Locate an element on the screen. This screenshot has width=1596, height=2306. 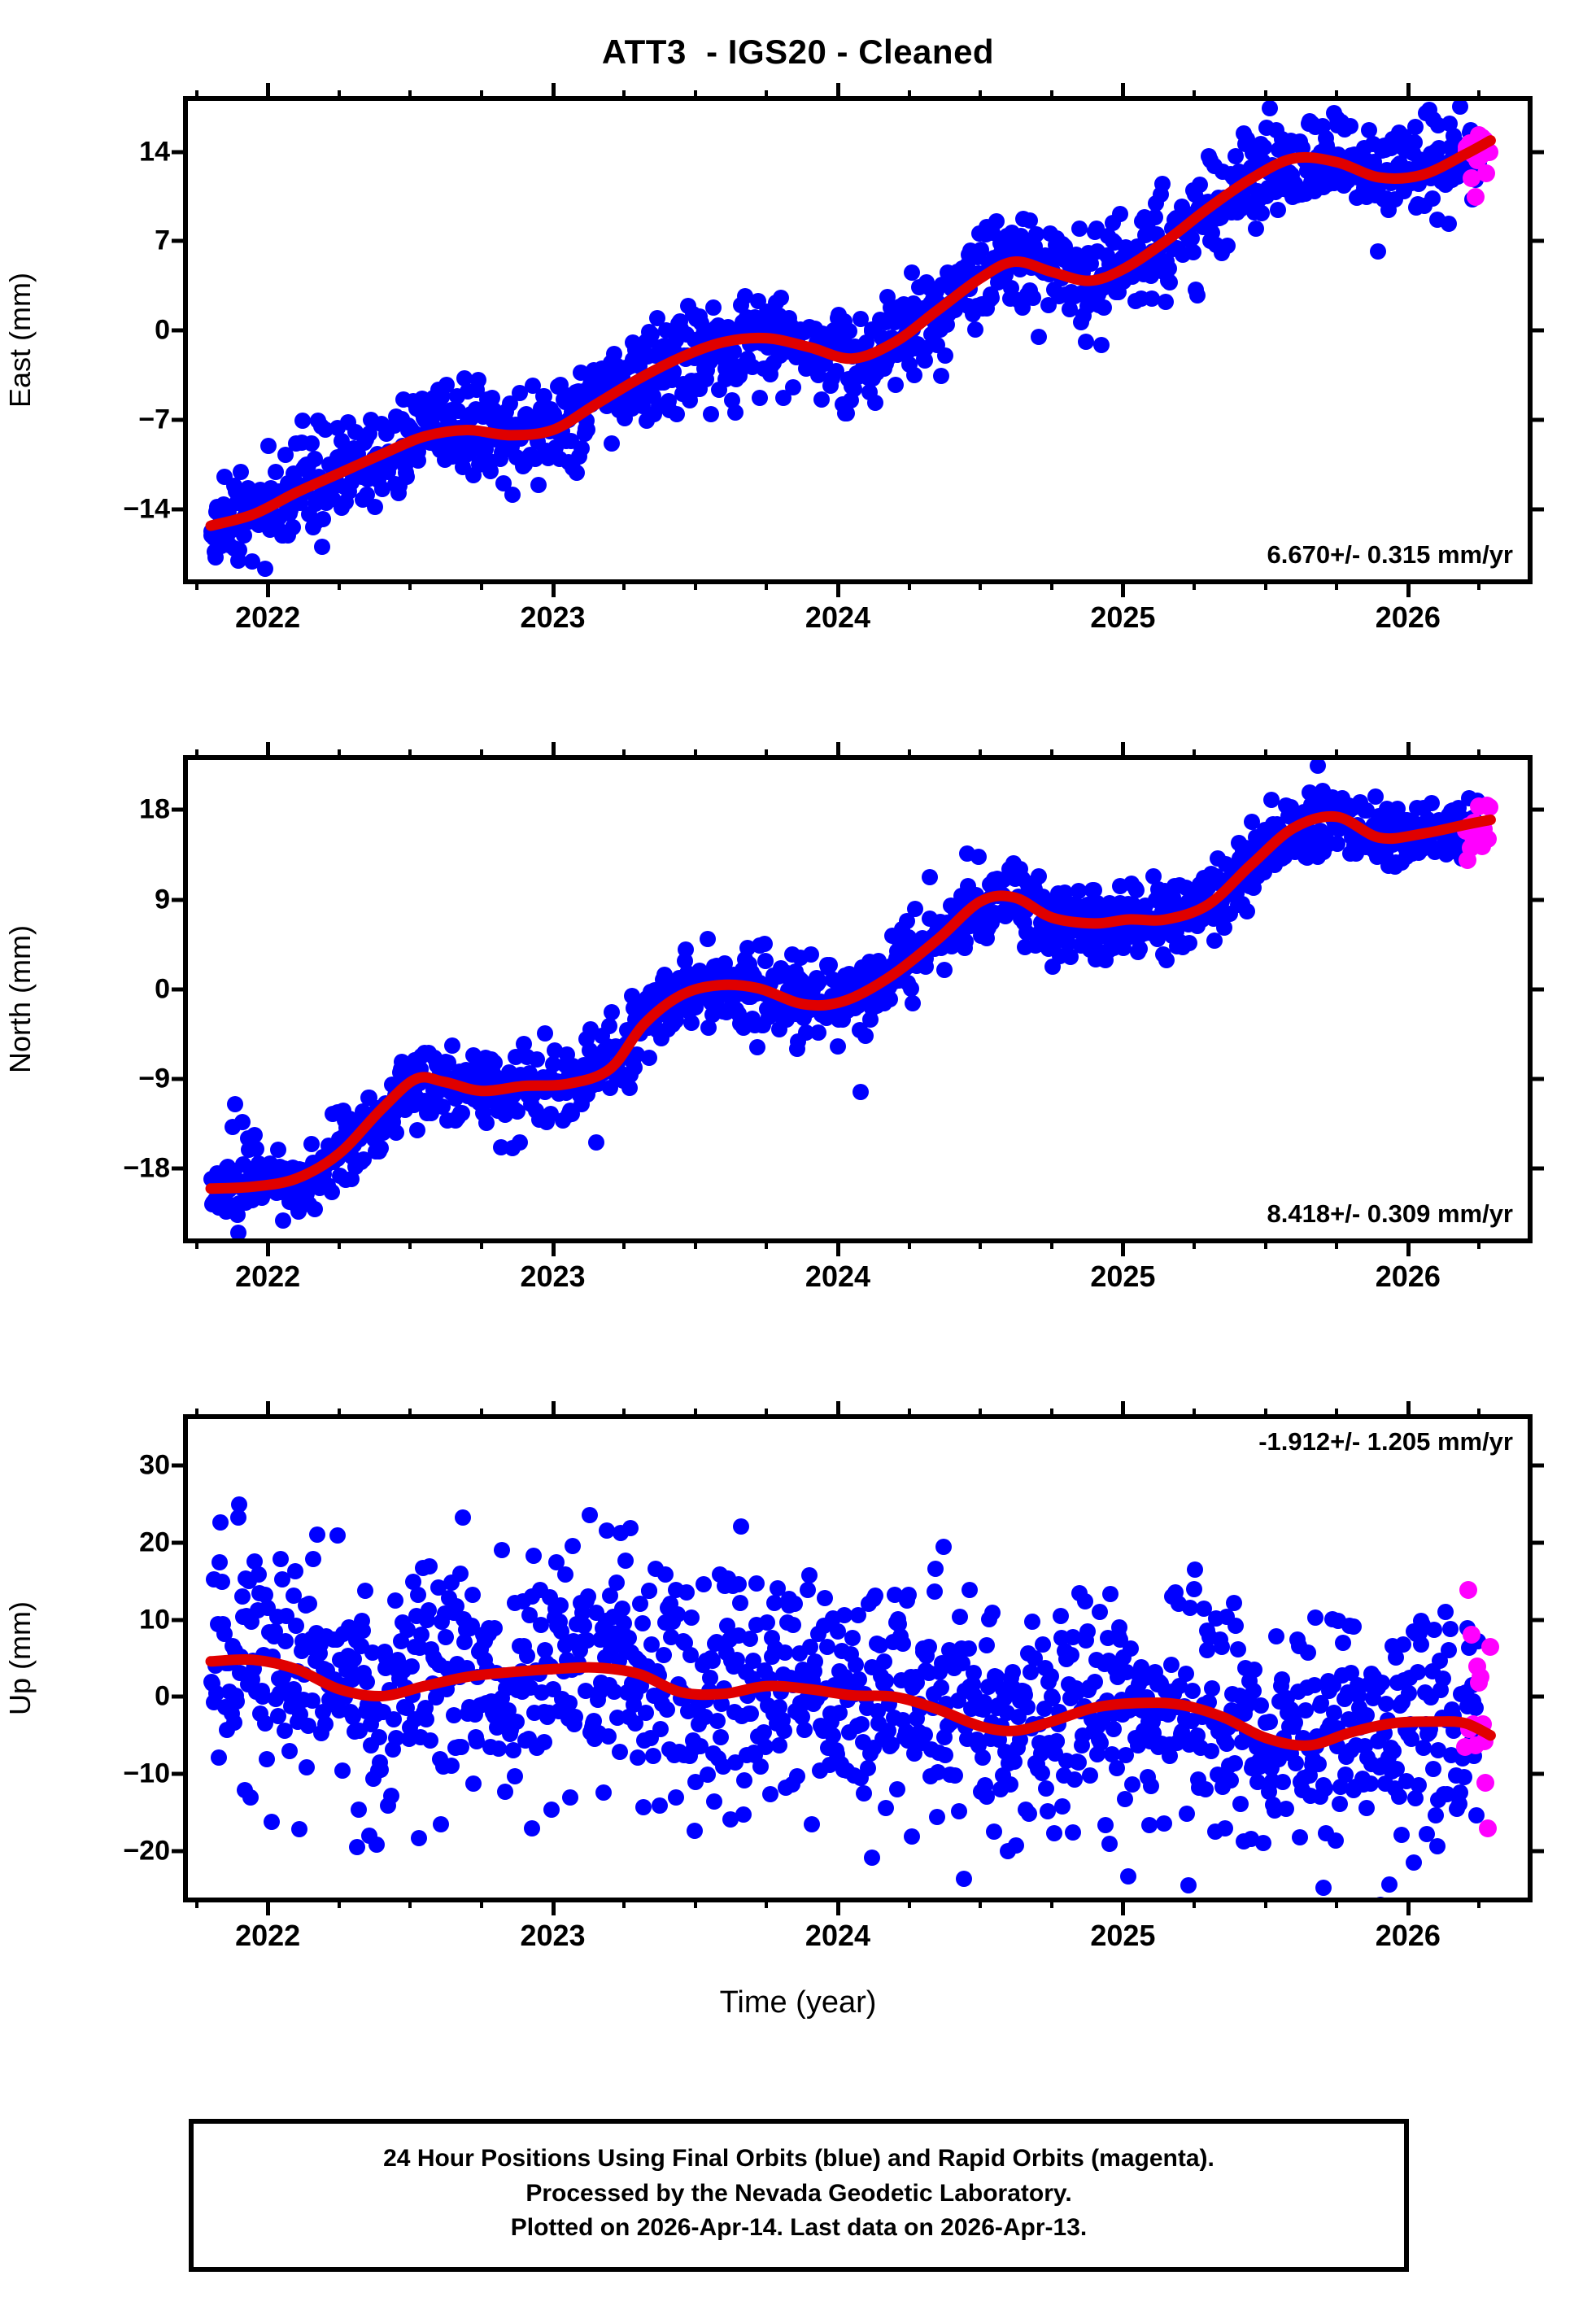
north-ytick-label: −9 is located at coordinates (154, 1078).